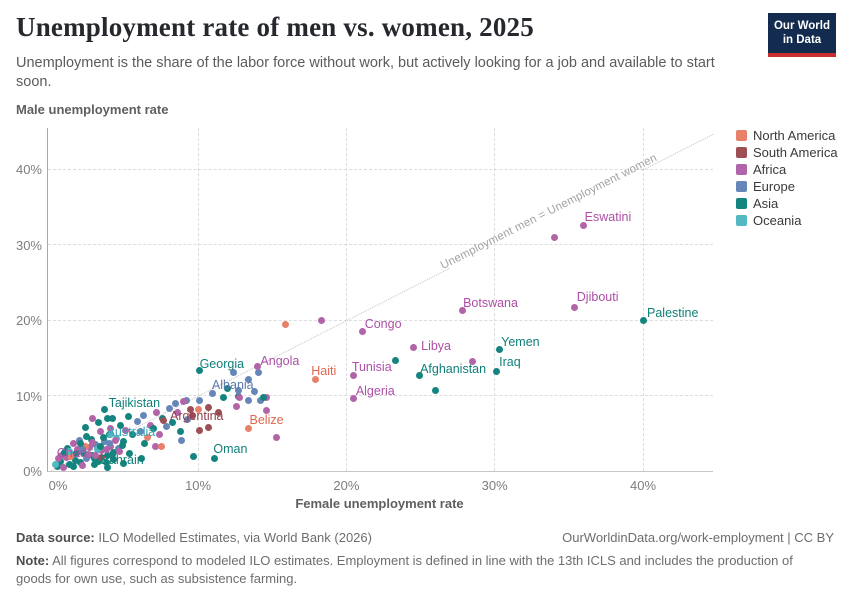 Image resolution: width=850 pixels, height=600 pixels. I want to click on owid-logo: Our World in Data, so click(802, 35).